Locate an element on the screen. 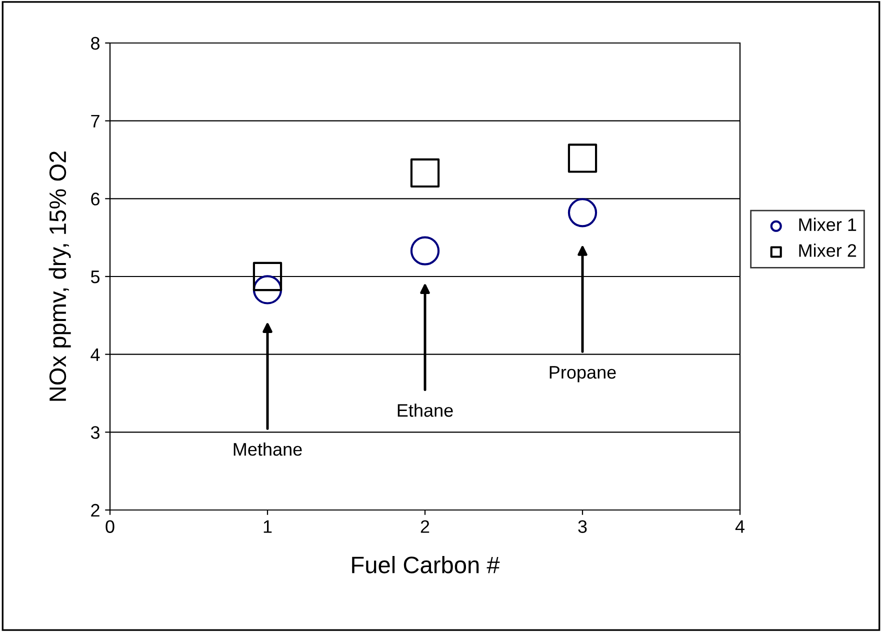  y-axis-title: NOx ppmv, dry, 15% O2 is located at coordinates (59, 276).